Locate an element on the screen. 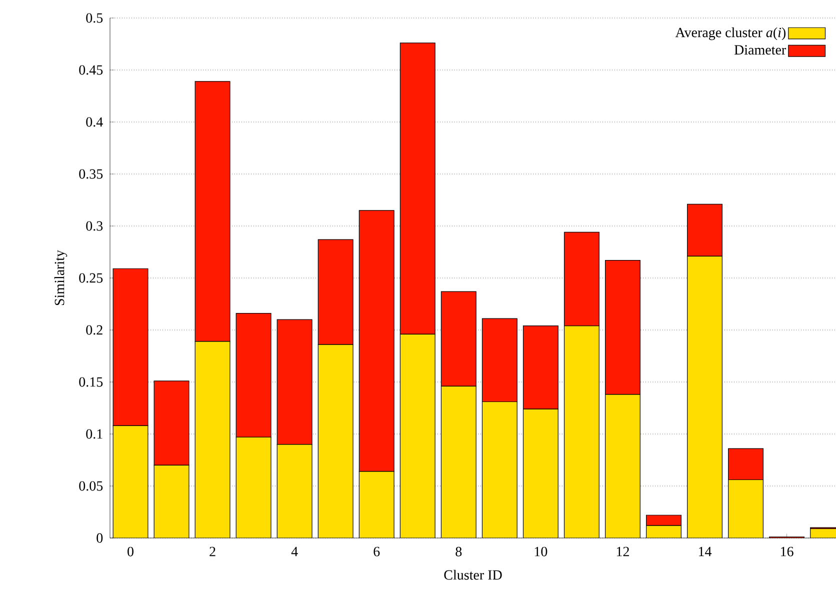  legend-label: Diameter is located at coordinates (760, 50).